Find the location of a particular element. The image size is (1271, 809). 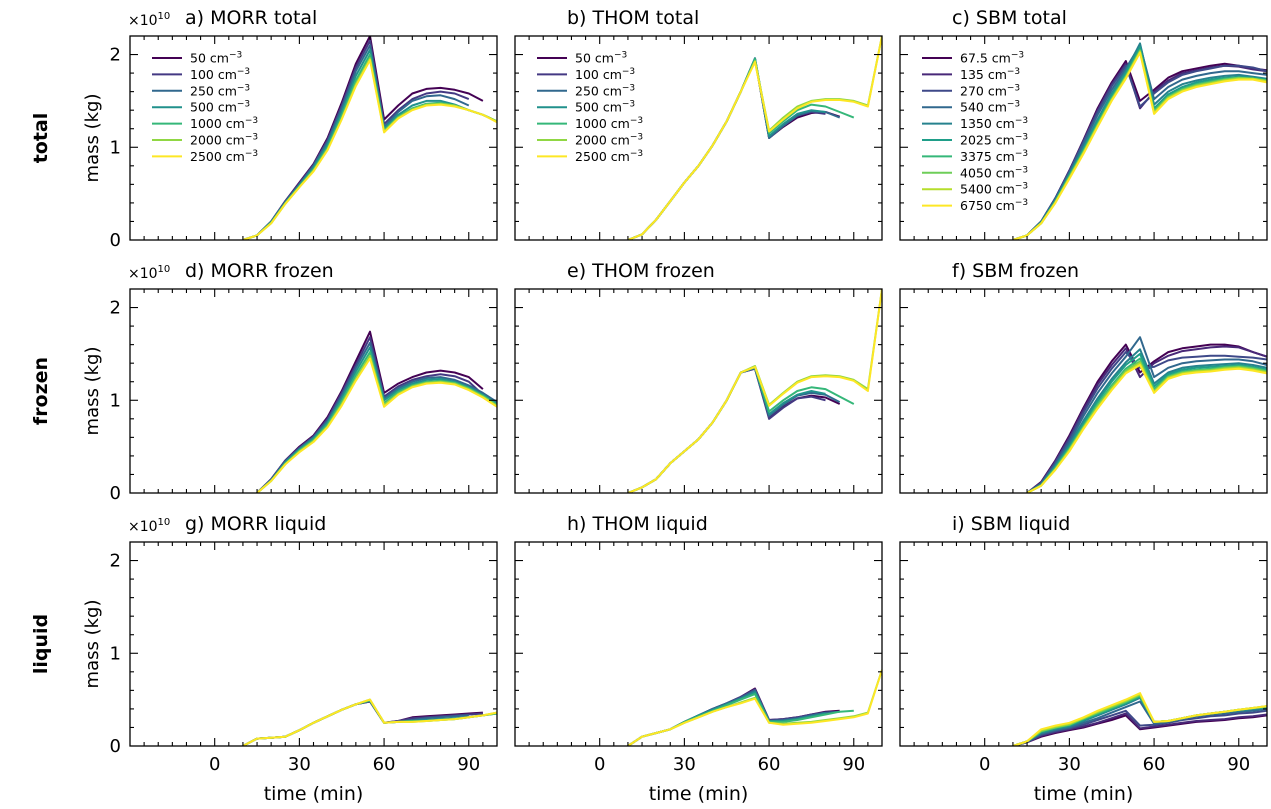

legend-label-text: 2500 cm is located at coordinates (217, 156).